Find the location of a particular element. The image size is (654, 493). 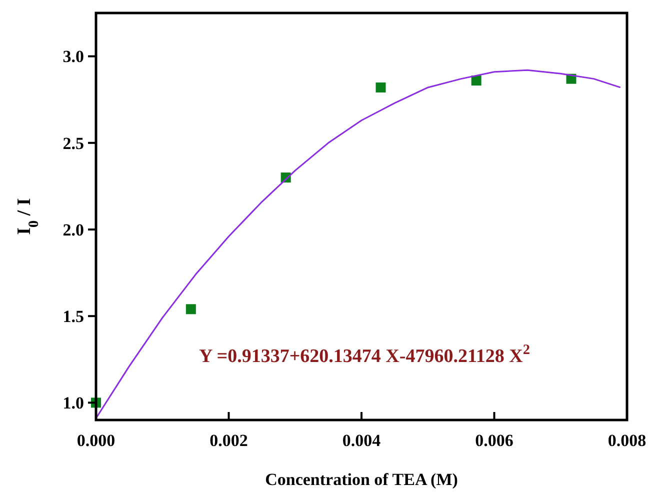

y-tick-label: 1.5 is located at coordinates (73, 316).